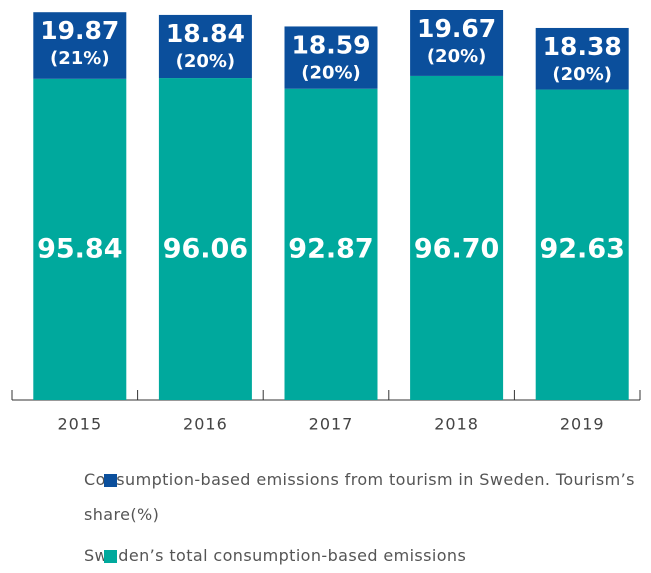 This screenshot has width=651, height=573. What do you see at coordinates (330, 44) in the screenshot?
I see `value-label: 18.59` at bounding box center [330, 44].